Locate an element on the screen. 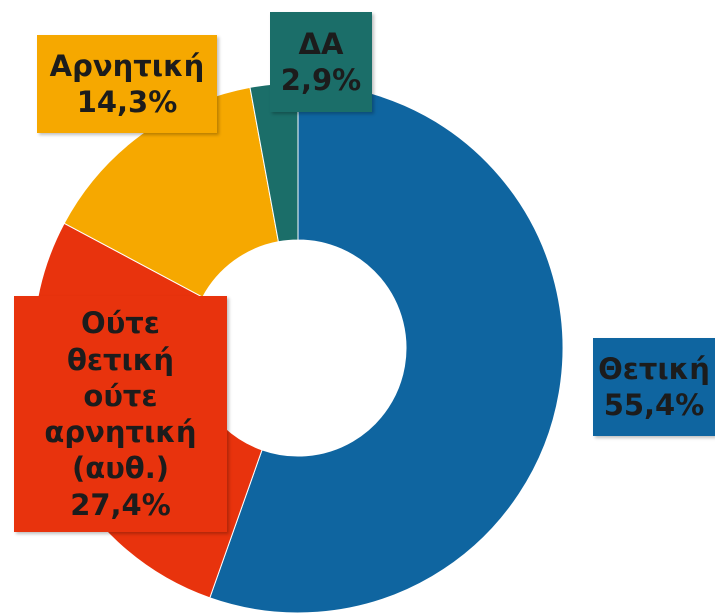  category-label: Θετική is located at coordinates (654, 368).